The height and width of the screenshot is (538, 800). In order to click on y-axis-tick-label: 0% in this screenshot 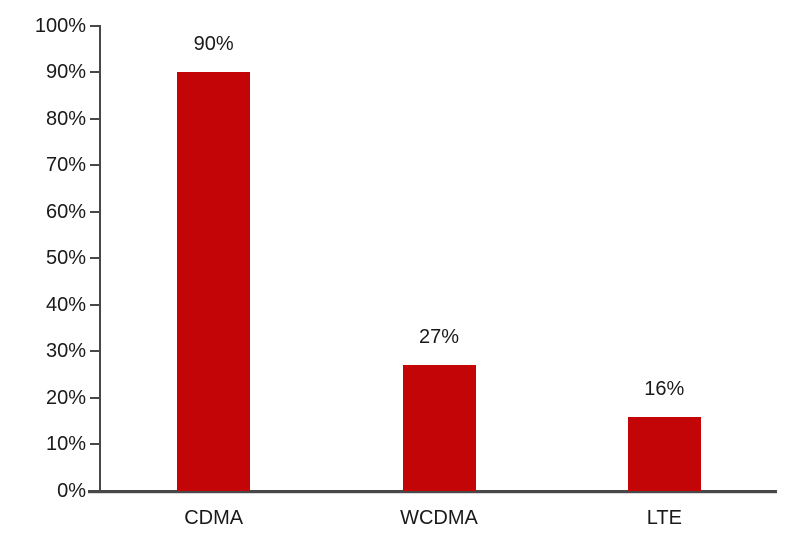, I will do `click(71, 491)`.